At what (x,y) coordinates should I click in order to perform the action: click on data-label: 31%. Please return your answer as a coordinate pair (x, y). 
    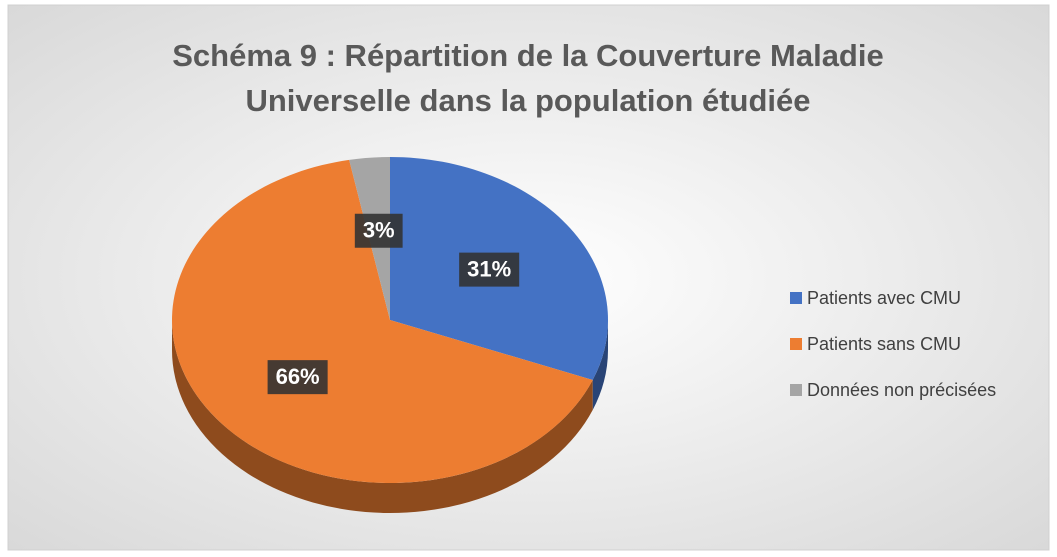
    Looking at the image, I should click on (489, 269).